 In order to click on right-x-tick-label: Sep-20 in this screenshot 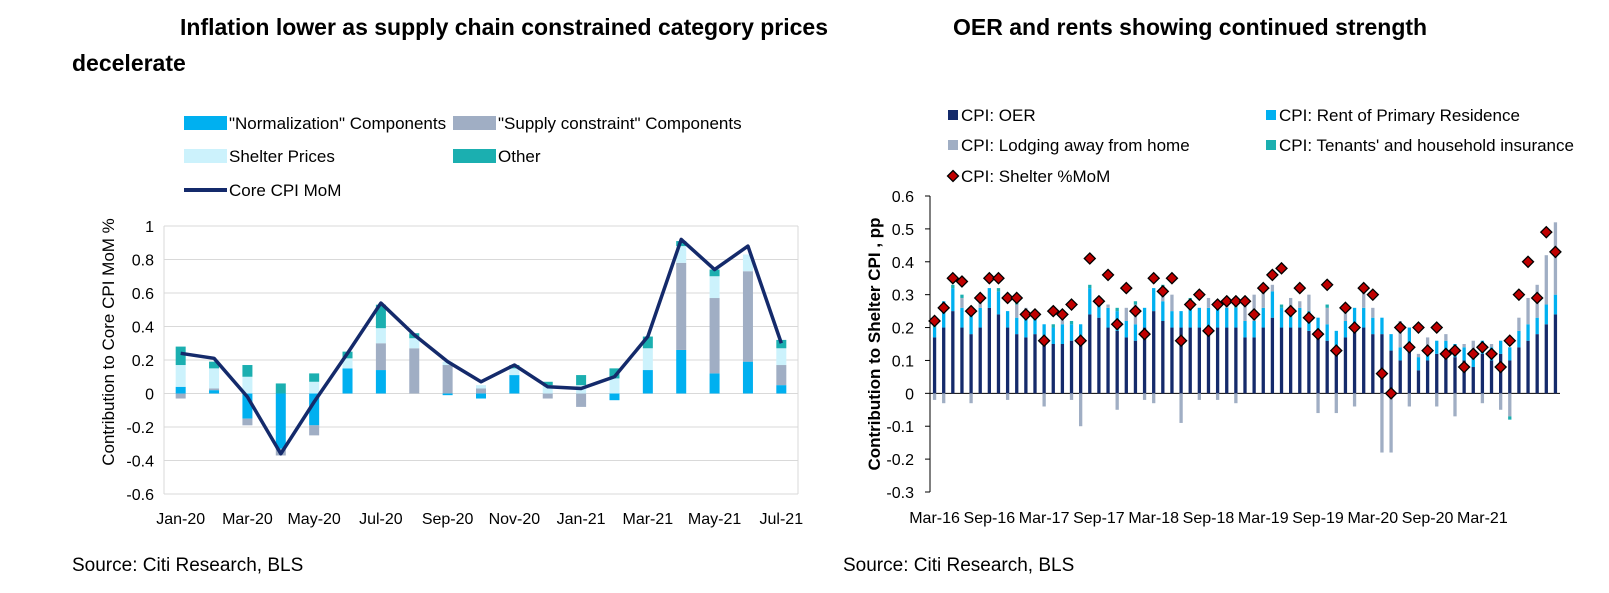, I will do `click(1428, 518)`.